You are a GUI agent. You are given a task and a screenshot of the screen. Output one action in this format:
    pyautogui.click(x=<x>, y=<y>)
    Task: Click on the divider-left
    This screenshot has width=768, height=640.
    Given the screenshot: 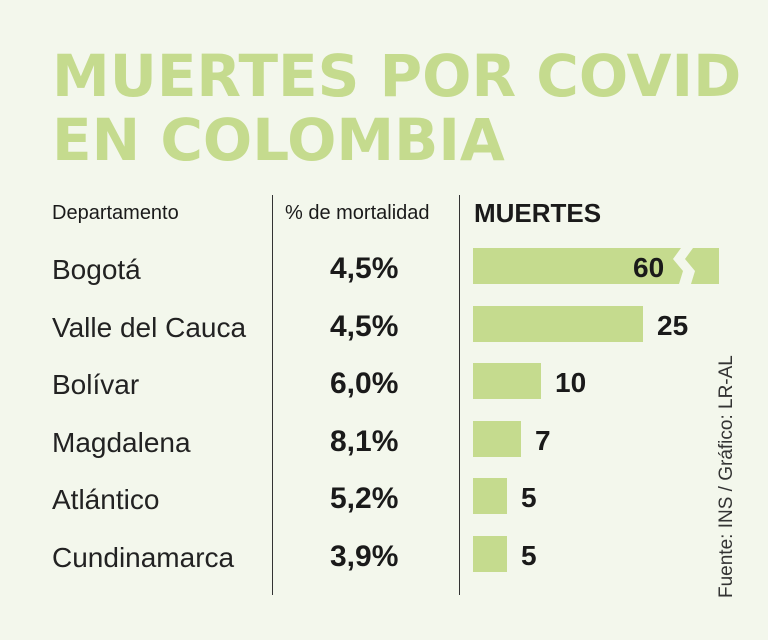 What is the action you would take?
    pyautogui.click(x=272, y=395)
    